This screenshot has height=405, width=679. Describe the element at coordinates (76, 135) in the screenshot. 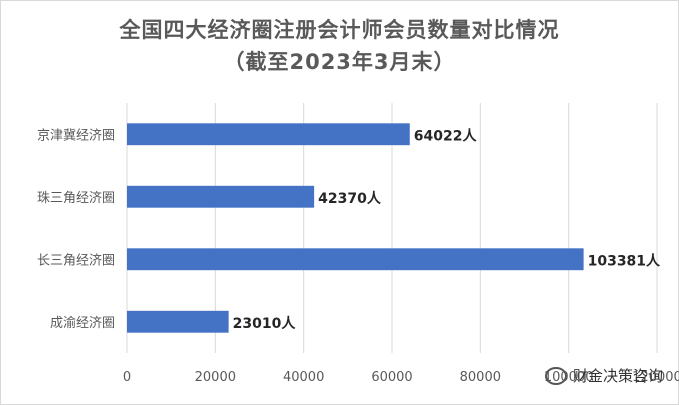

I see `category-label: 京津冀经济圈` at that location.